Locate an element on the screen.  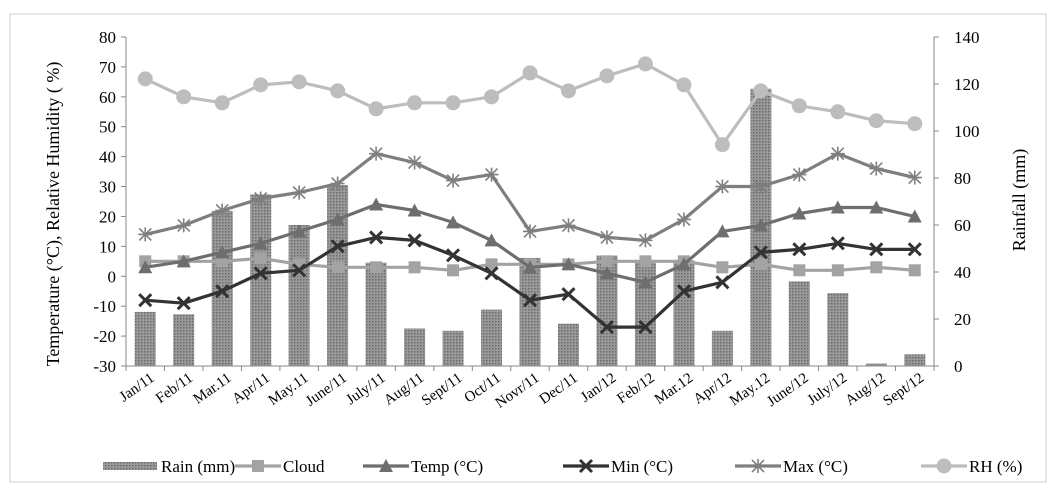
left-tick-label: 60 is located at coordinates (107, 97).